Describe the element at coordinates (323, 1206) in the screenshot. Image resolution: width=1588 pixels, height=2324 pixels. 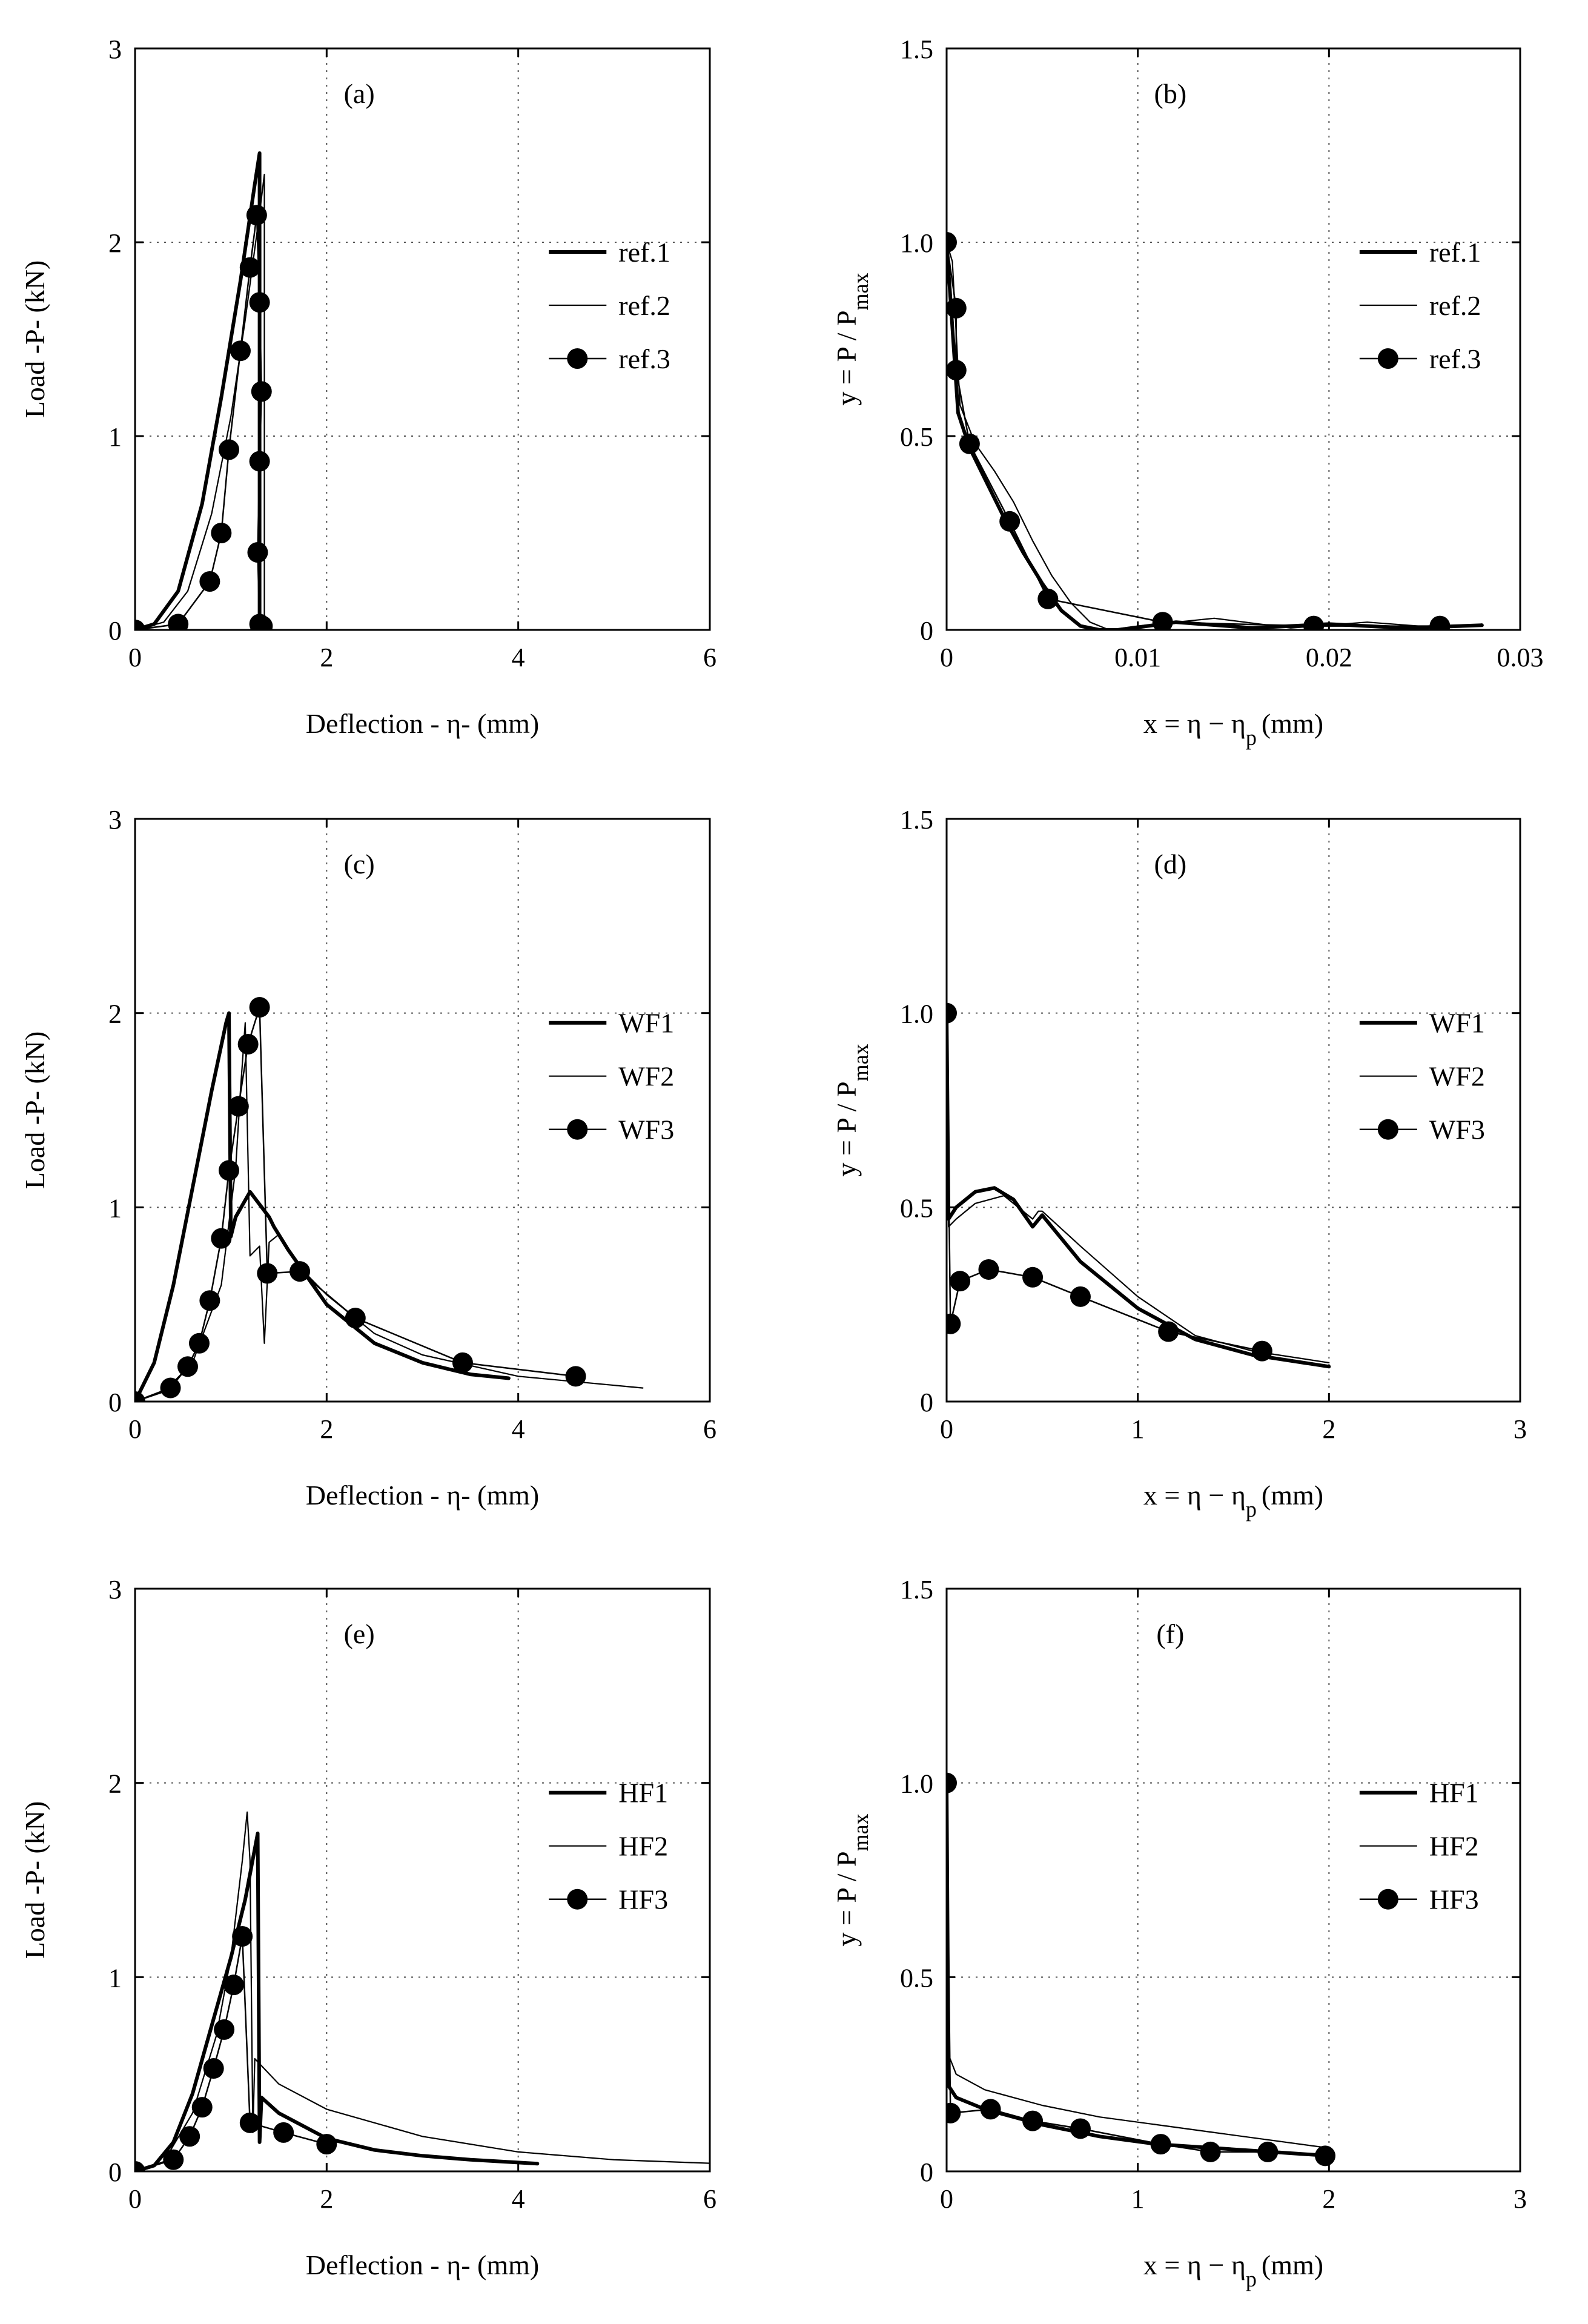
I see `series-line-WF1` at that location.